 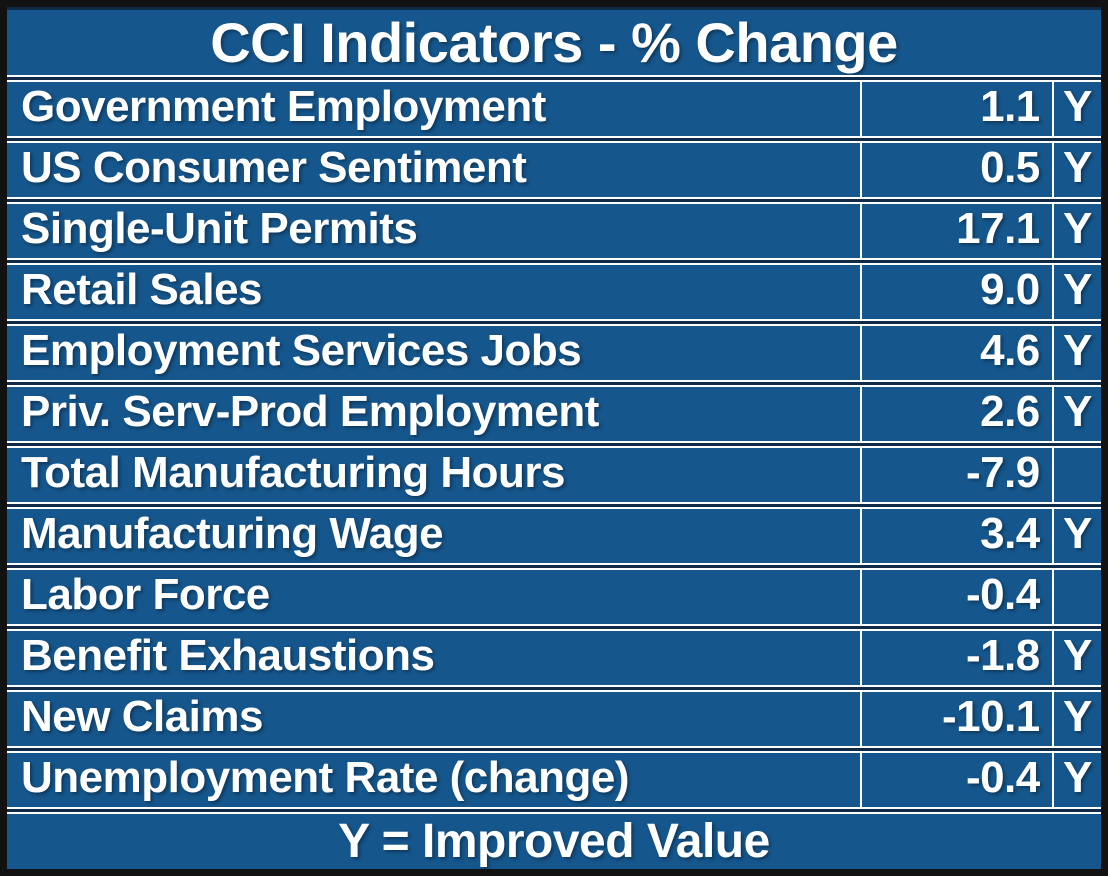 I want to click on indicator-name-cell: Retail Sales, so click(x=434, y=292).